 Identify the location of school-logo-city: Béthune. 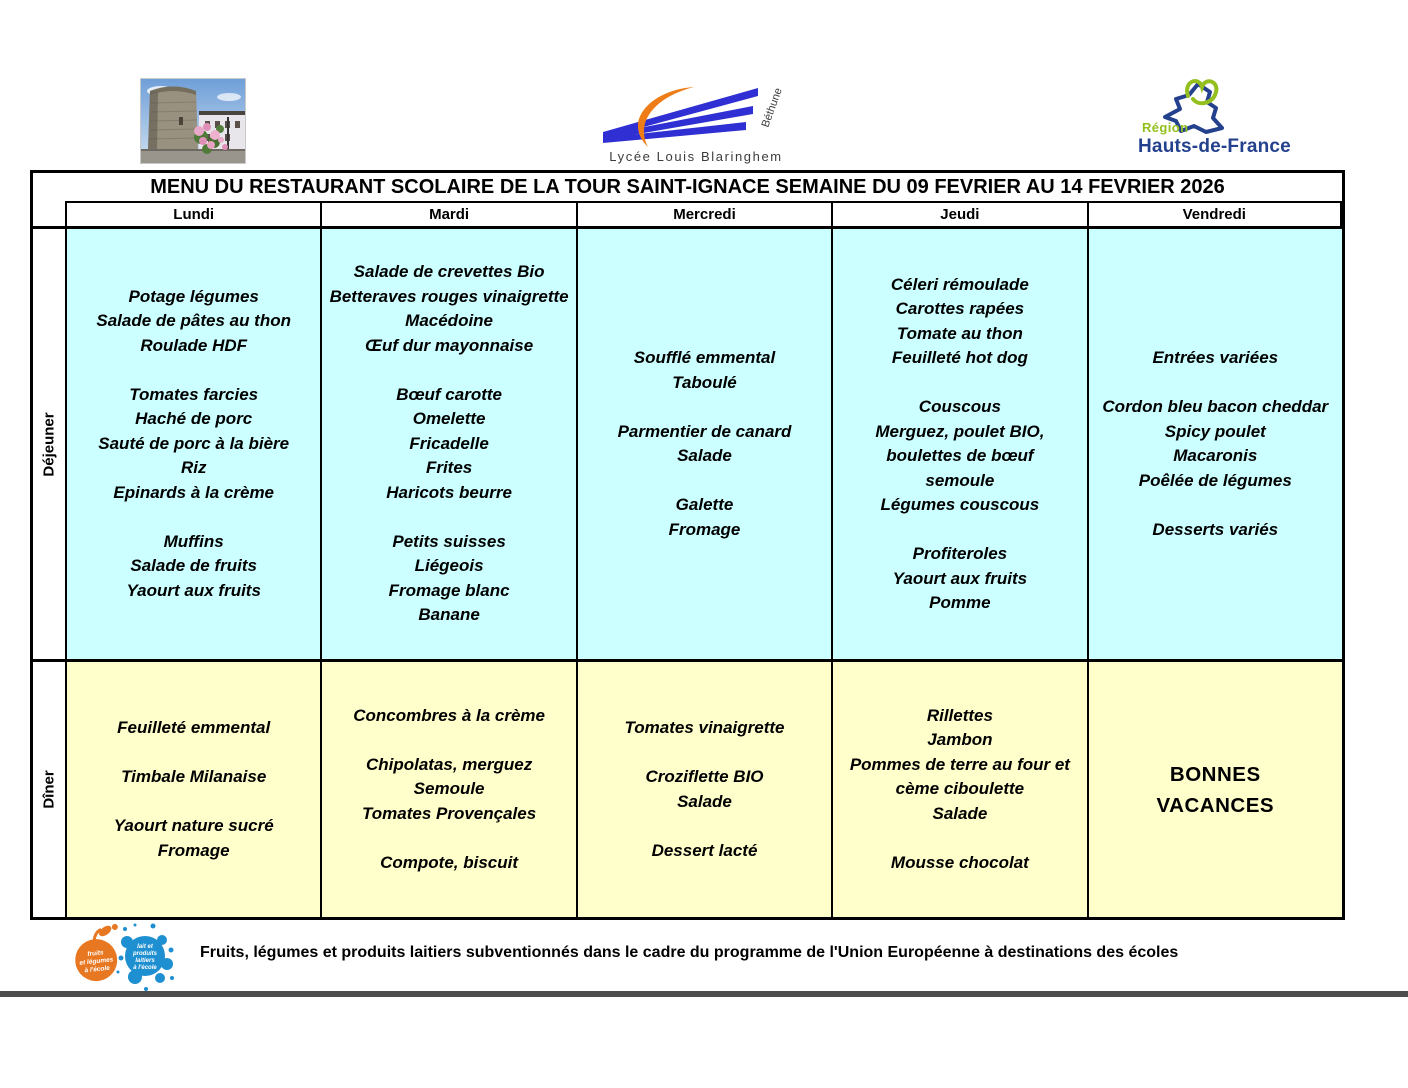
(772, 107).